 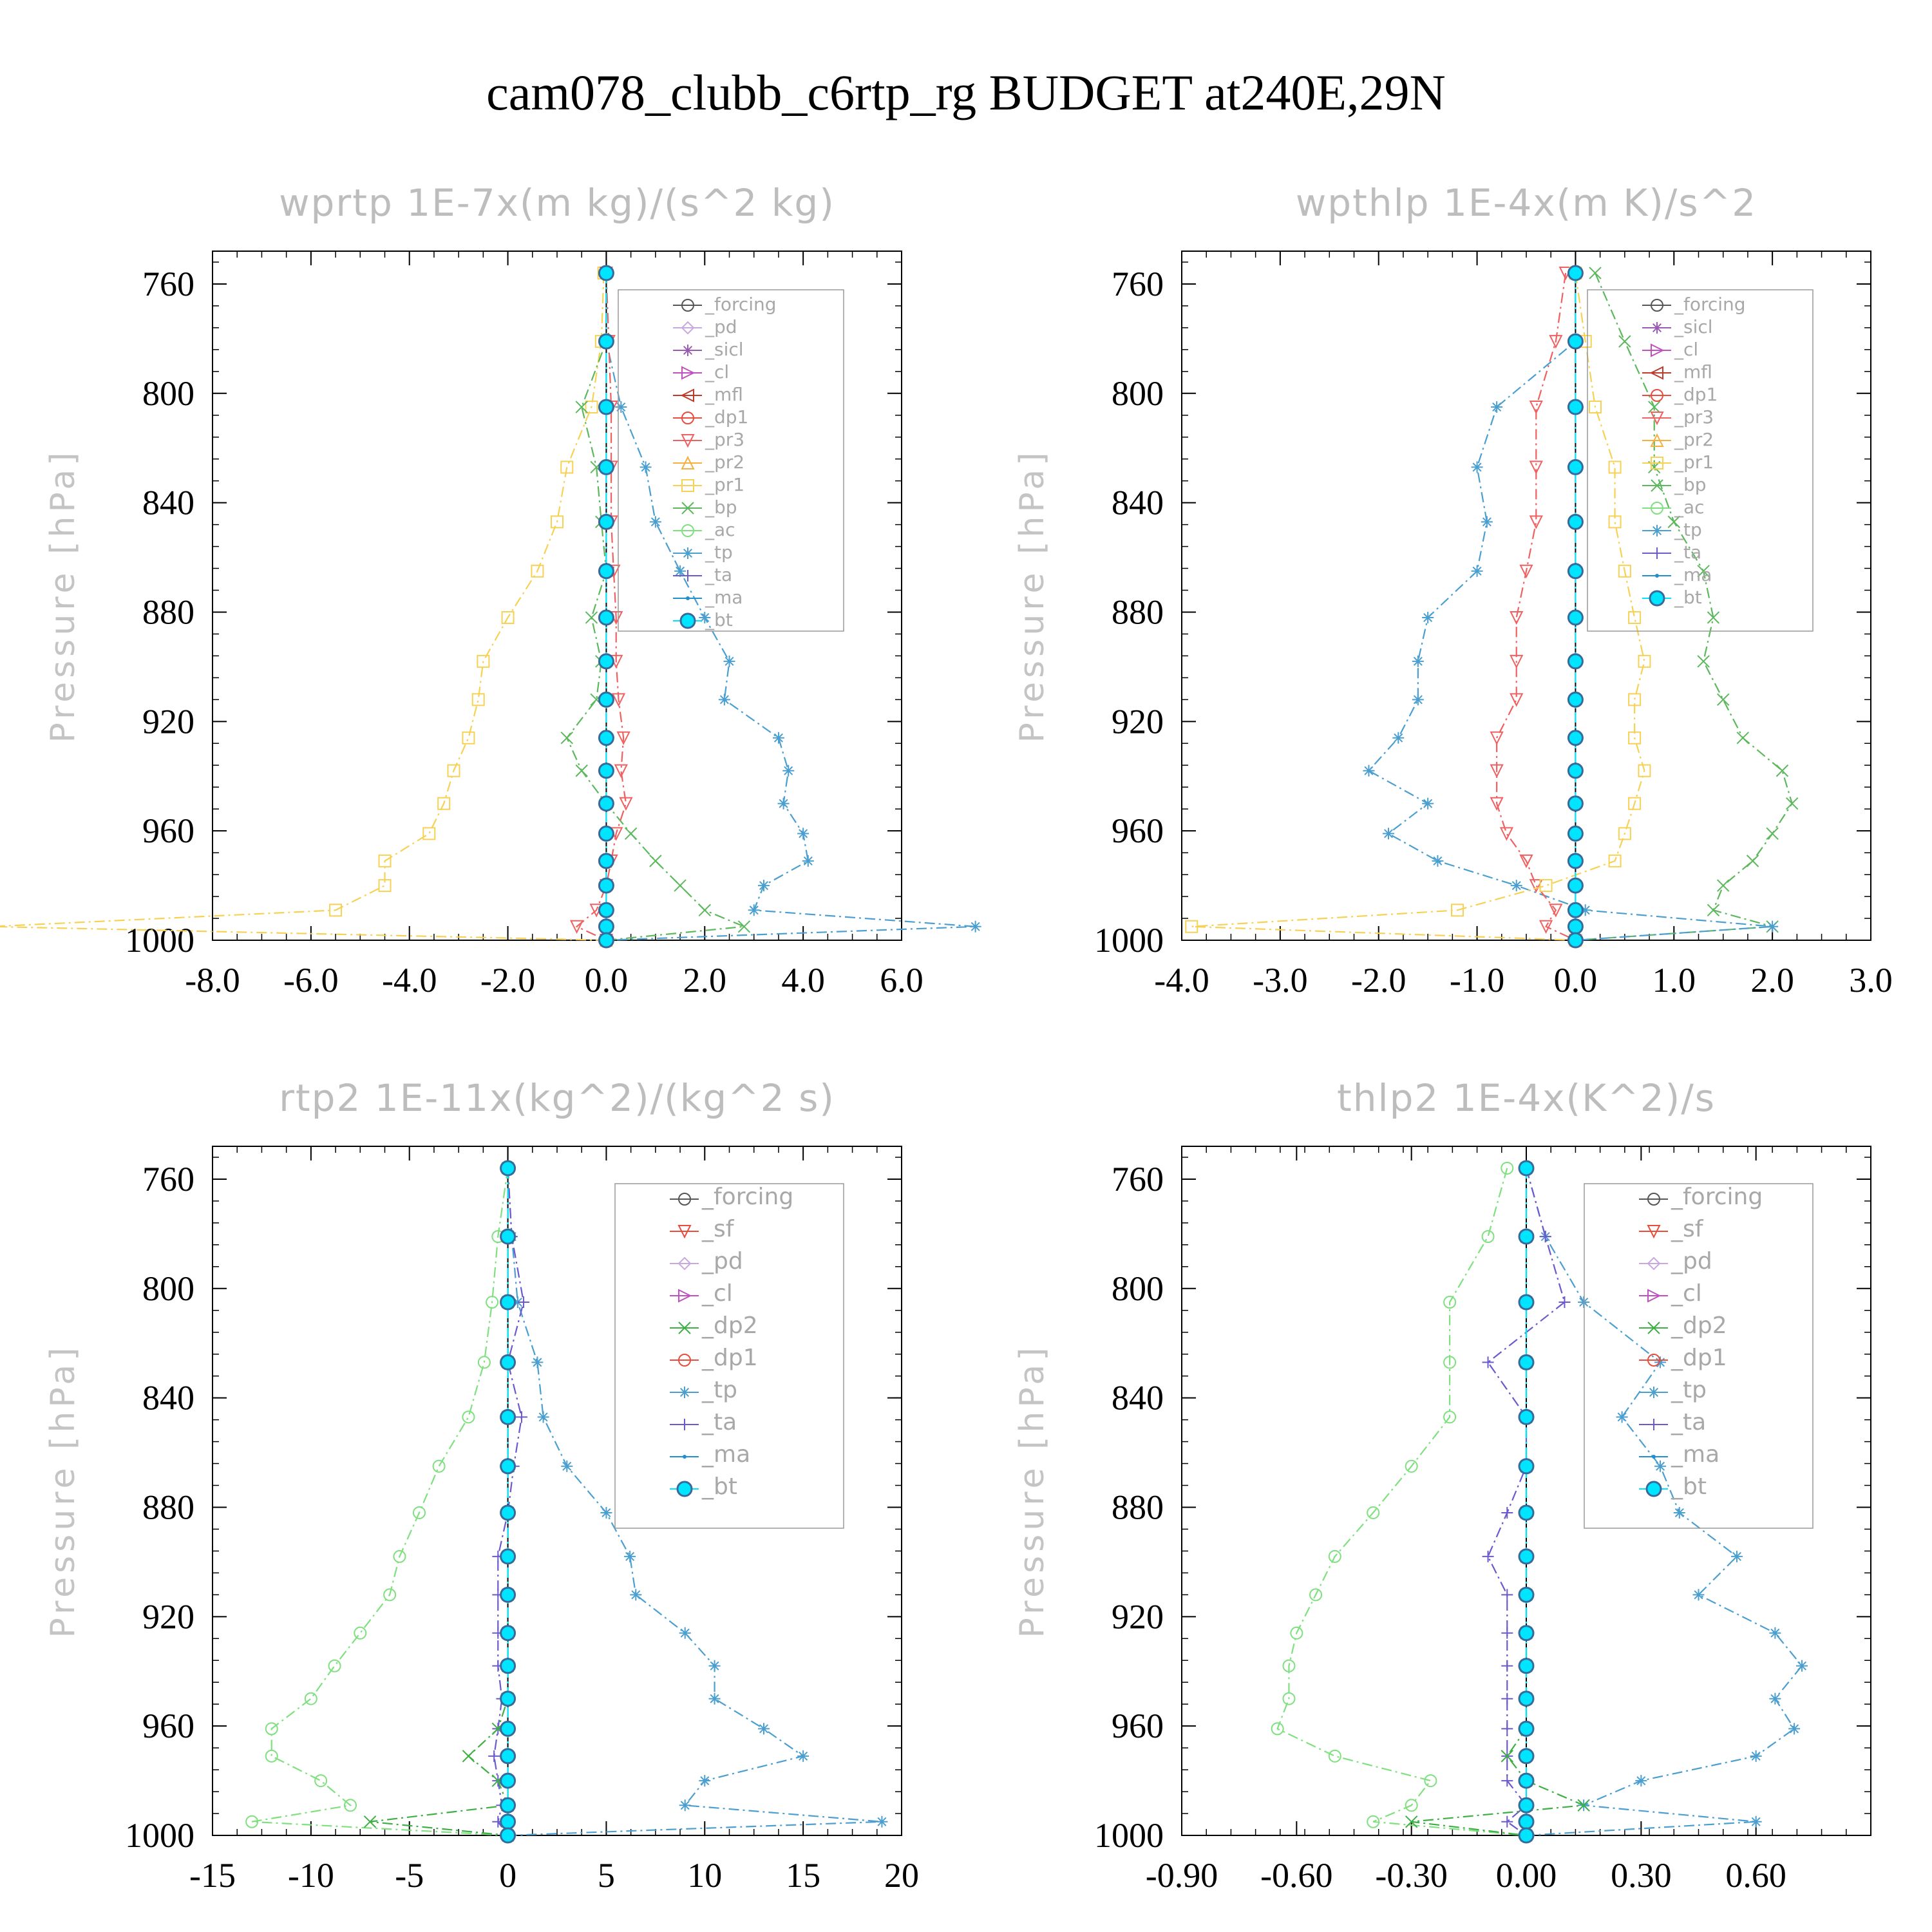 What do you see at coordinates (719, 1422) in the screenshot?
I see `legend-label: _ta` at bounding box center [719, 1422].